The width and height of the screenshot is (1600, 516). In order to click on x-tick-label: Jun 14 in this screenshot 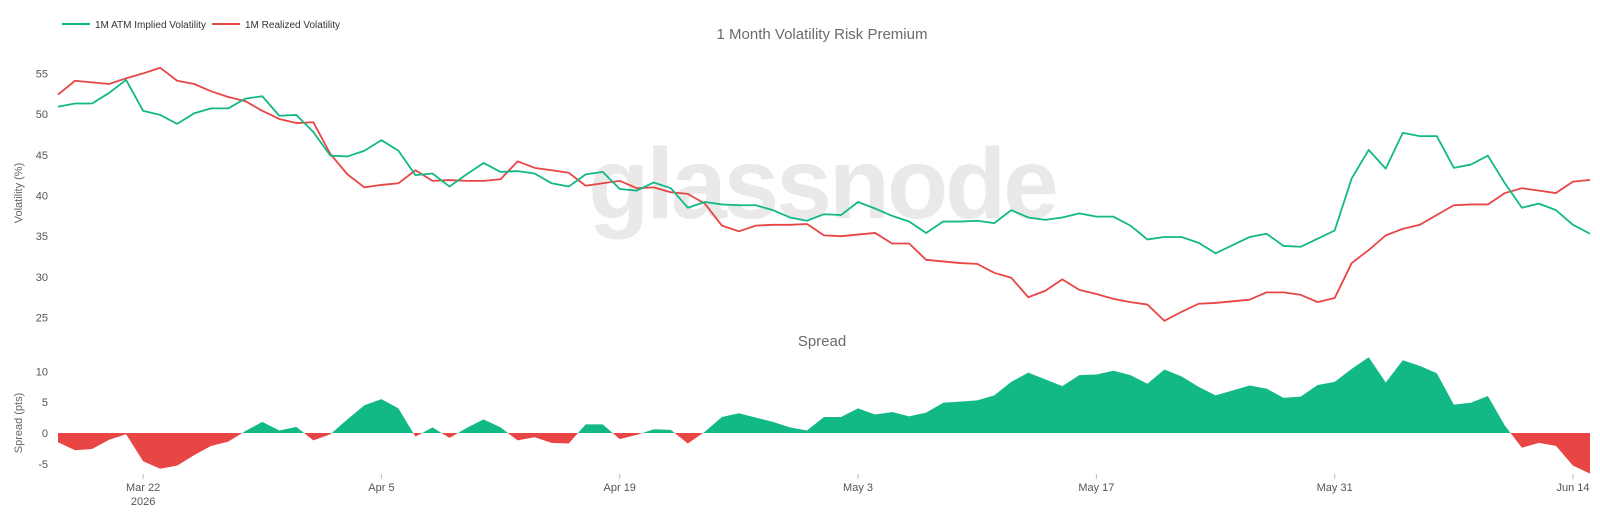, I will do `click(1572, 488)`.